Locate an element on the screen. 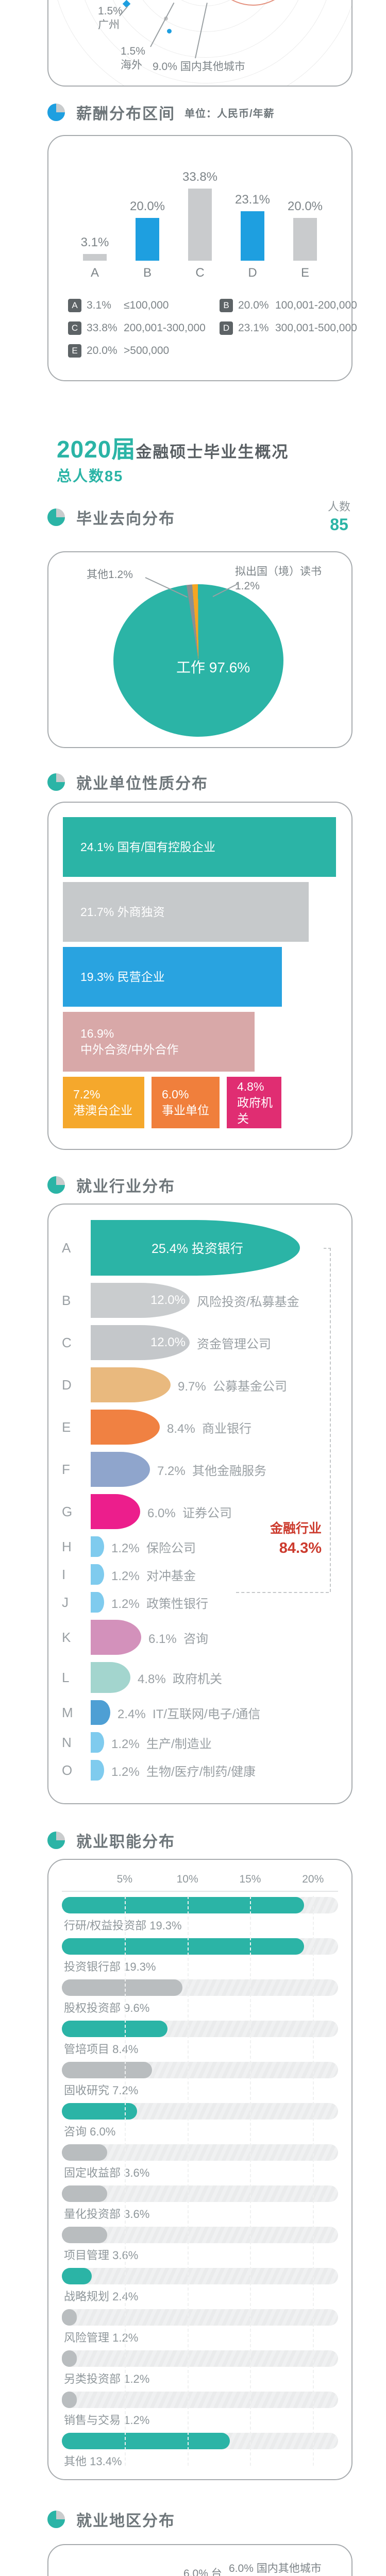 The width and height of the screenshot is (386, 2576). industry-letter: H is located at coordinates (67, 1546).